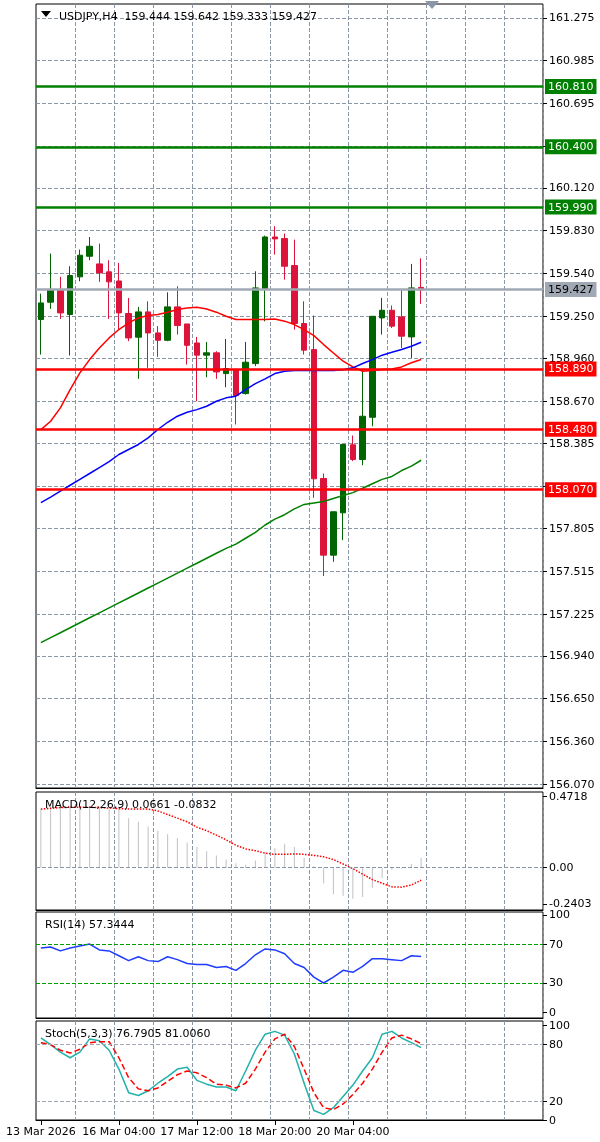 The image size is (600, 1142). I want to click on ref-line-label: 160.810, so click(571, 86).